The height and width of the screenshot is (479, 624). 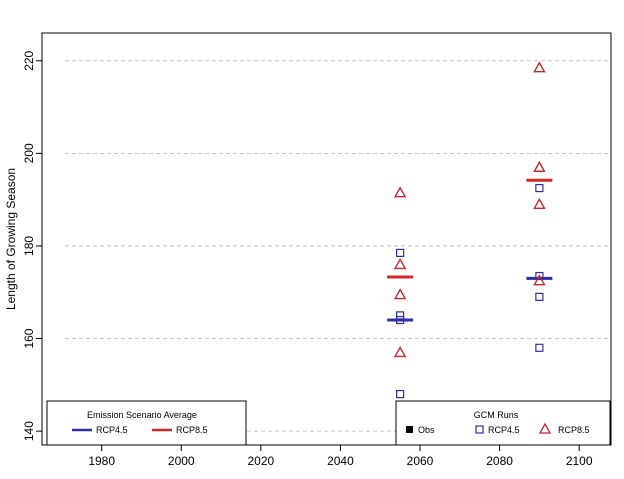 I want to click on y-tick-label-140: 140, so click(x=29, y=431).